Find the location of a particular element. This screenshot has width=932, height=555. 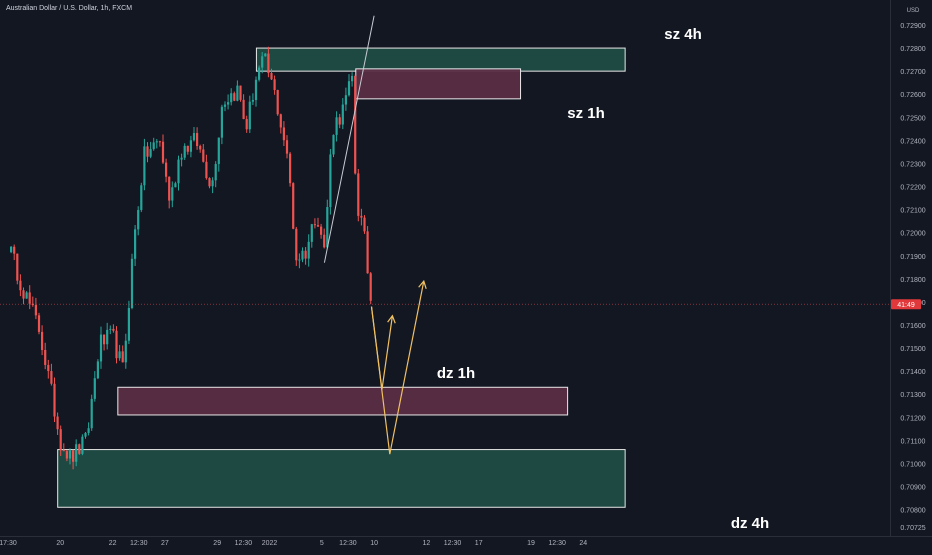

price-tick-label: 0.70800 is located at coordinates (912, 511).